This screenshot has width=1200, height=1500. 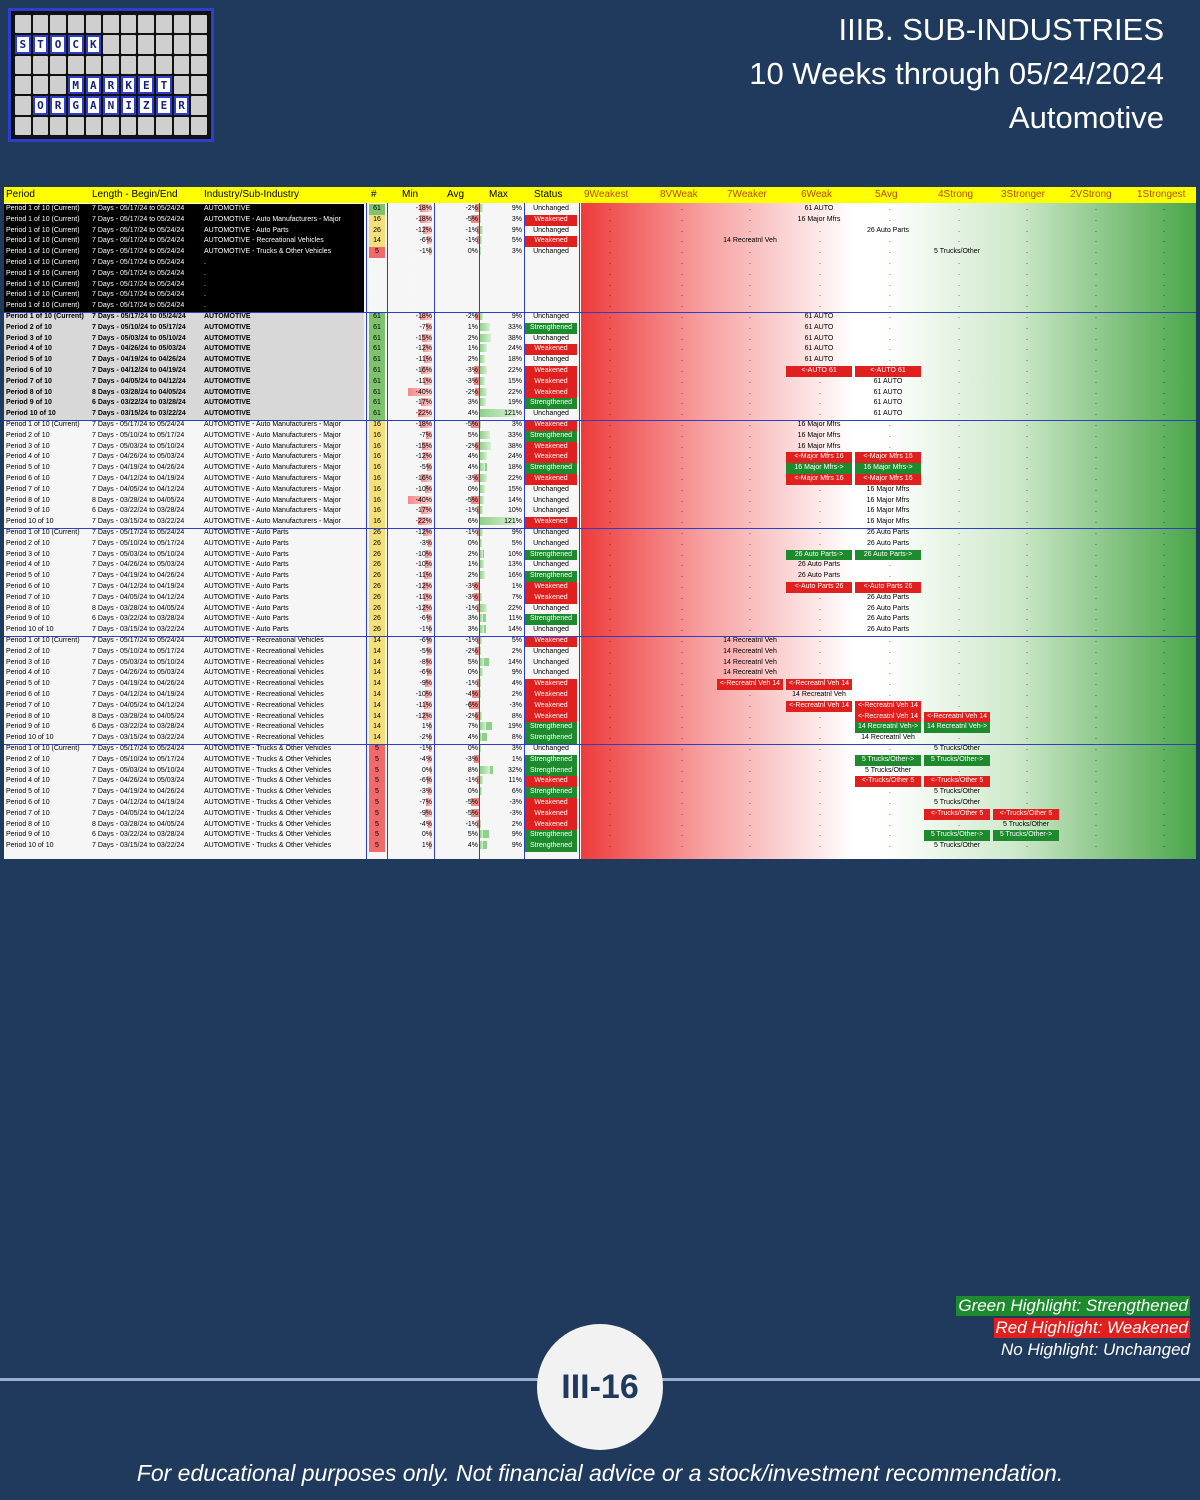 I want to click on length-cell: 7 Days - 04/19/24 to 04/26/24, so click(x=138, y=792).